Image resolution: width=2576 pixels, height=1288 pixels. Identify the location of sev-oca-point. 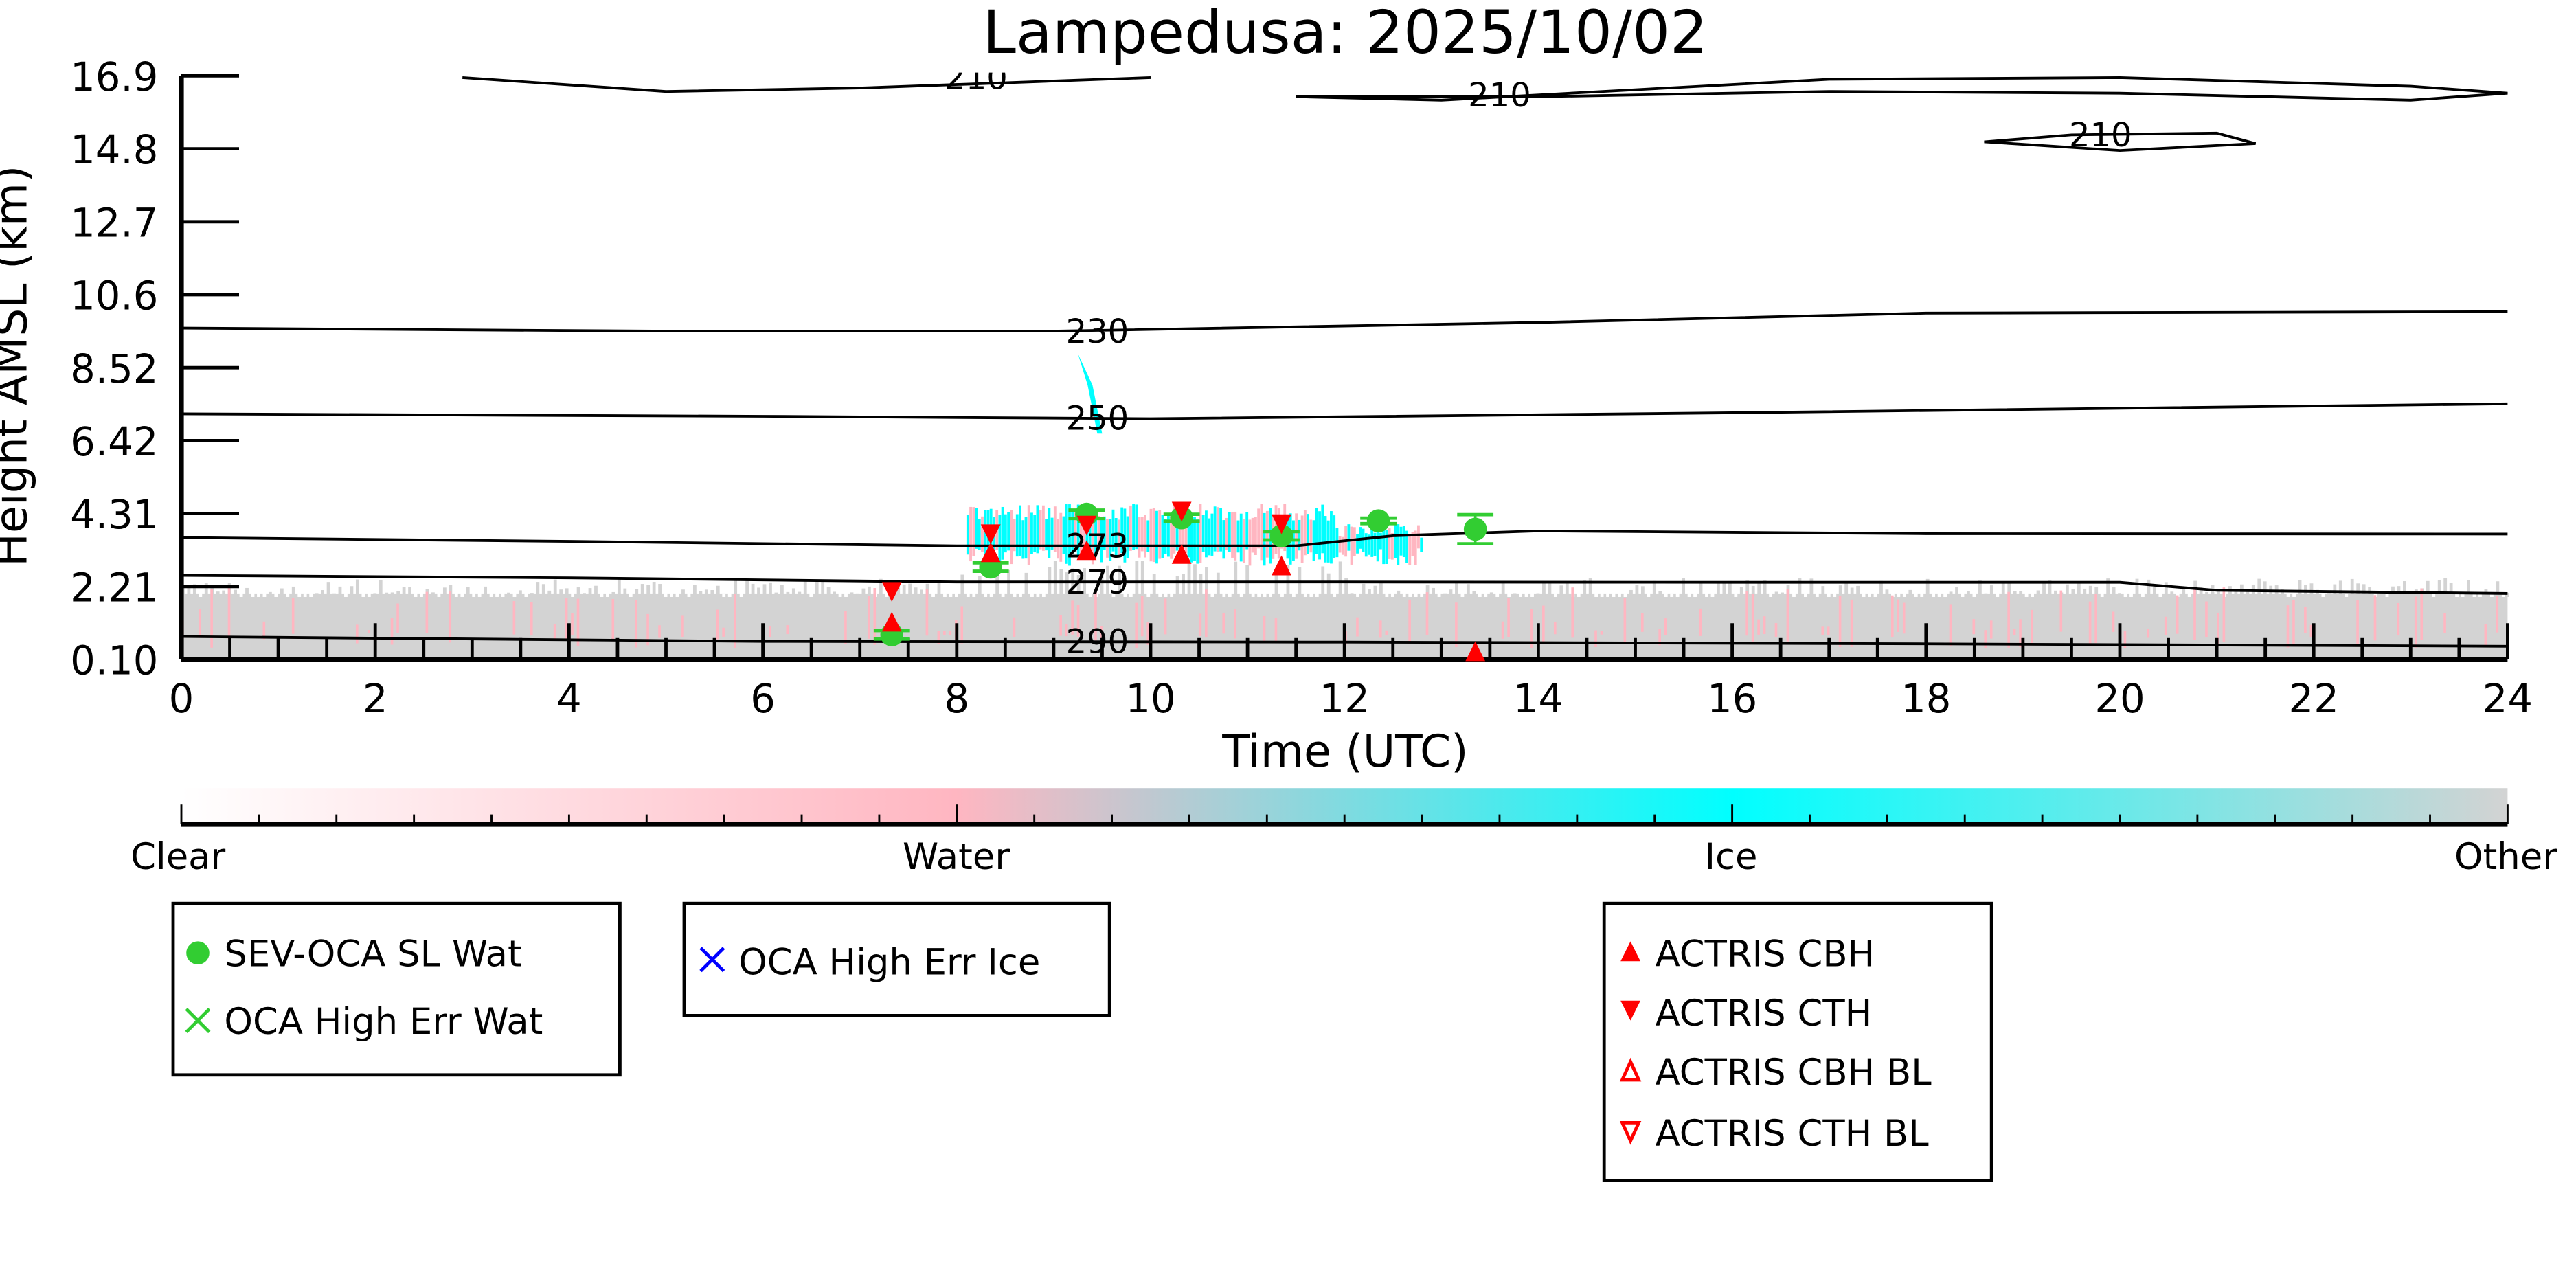
(1475, 529).